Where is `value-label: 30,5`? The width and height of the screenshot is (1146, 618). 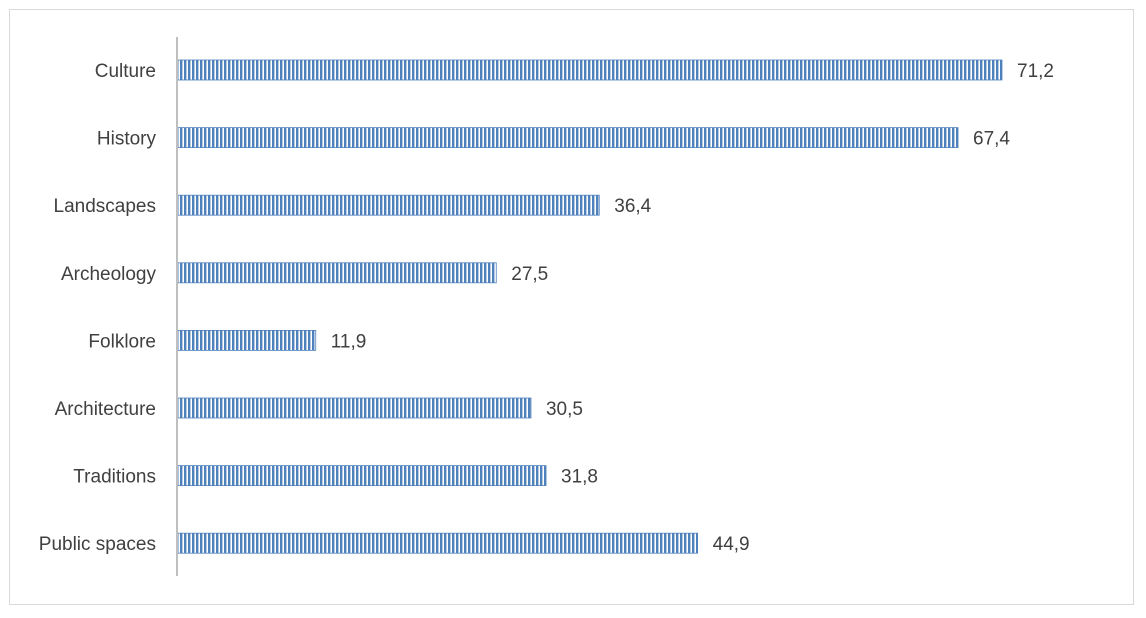
value-label: 30,5 is located at coordinates (564, 409).